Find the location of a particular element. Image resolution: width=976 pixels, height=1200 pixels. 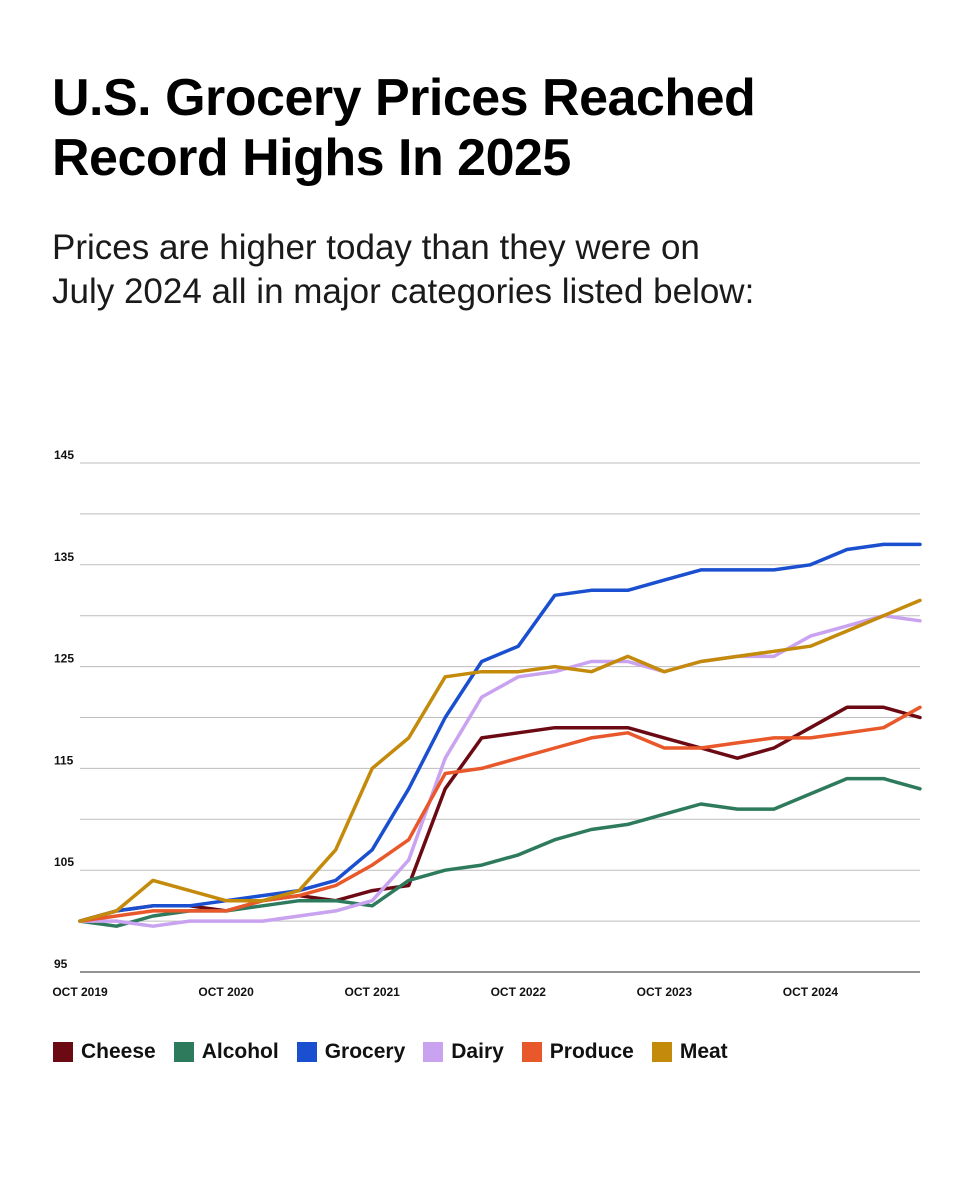

y-tick-label: 145 is located at coordinates (64, 455).